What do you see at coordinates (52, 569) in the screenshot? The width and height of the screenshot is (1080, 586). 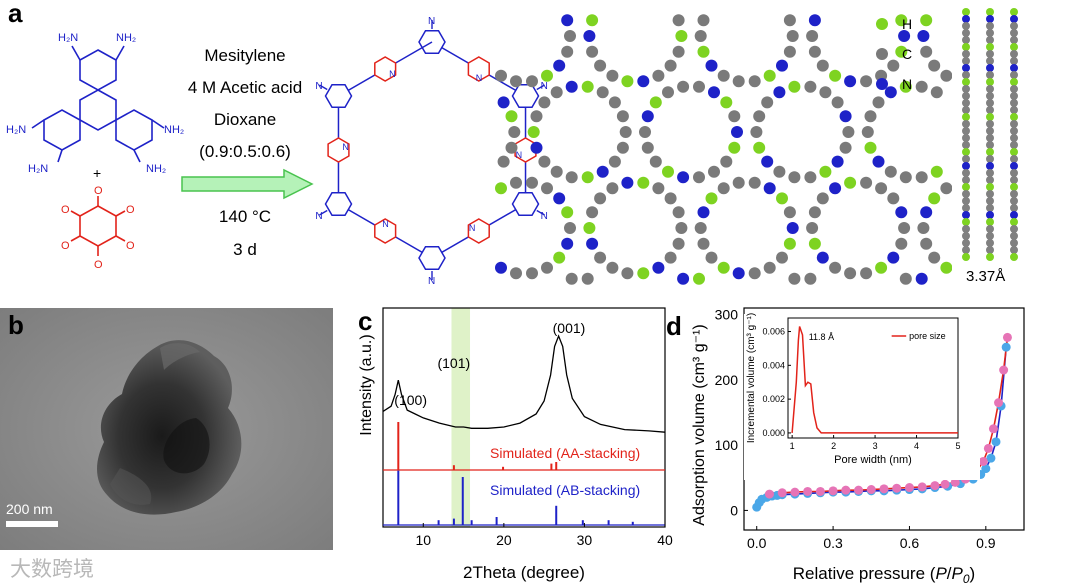 I see `watermark: 大数跨境` at bounding box center [52, 569].